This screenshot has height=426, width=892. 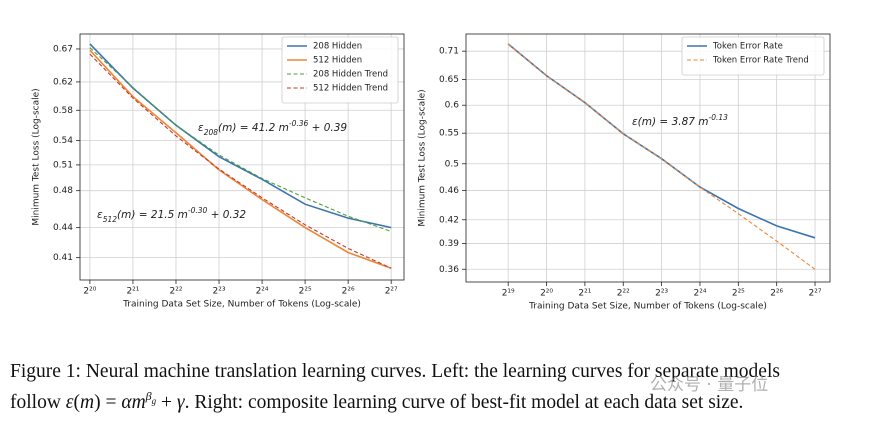 I want to click on annotation-part: ε(m) = 3.87 m, so click(x=670, y=122).